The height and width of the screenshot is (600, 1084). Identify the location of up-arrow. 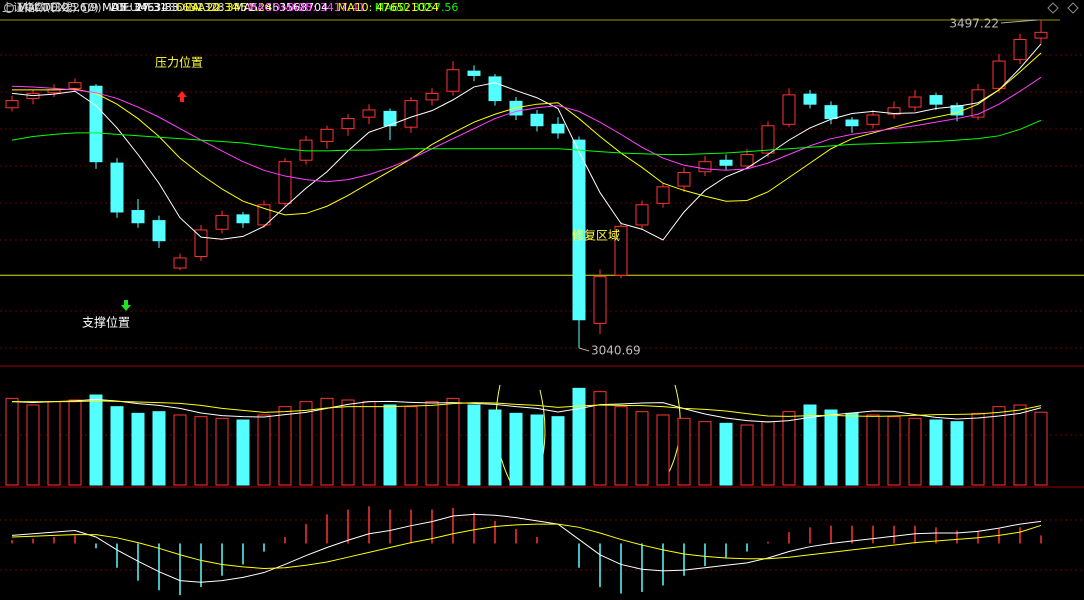
(182, 96).